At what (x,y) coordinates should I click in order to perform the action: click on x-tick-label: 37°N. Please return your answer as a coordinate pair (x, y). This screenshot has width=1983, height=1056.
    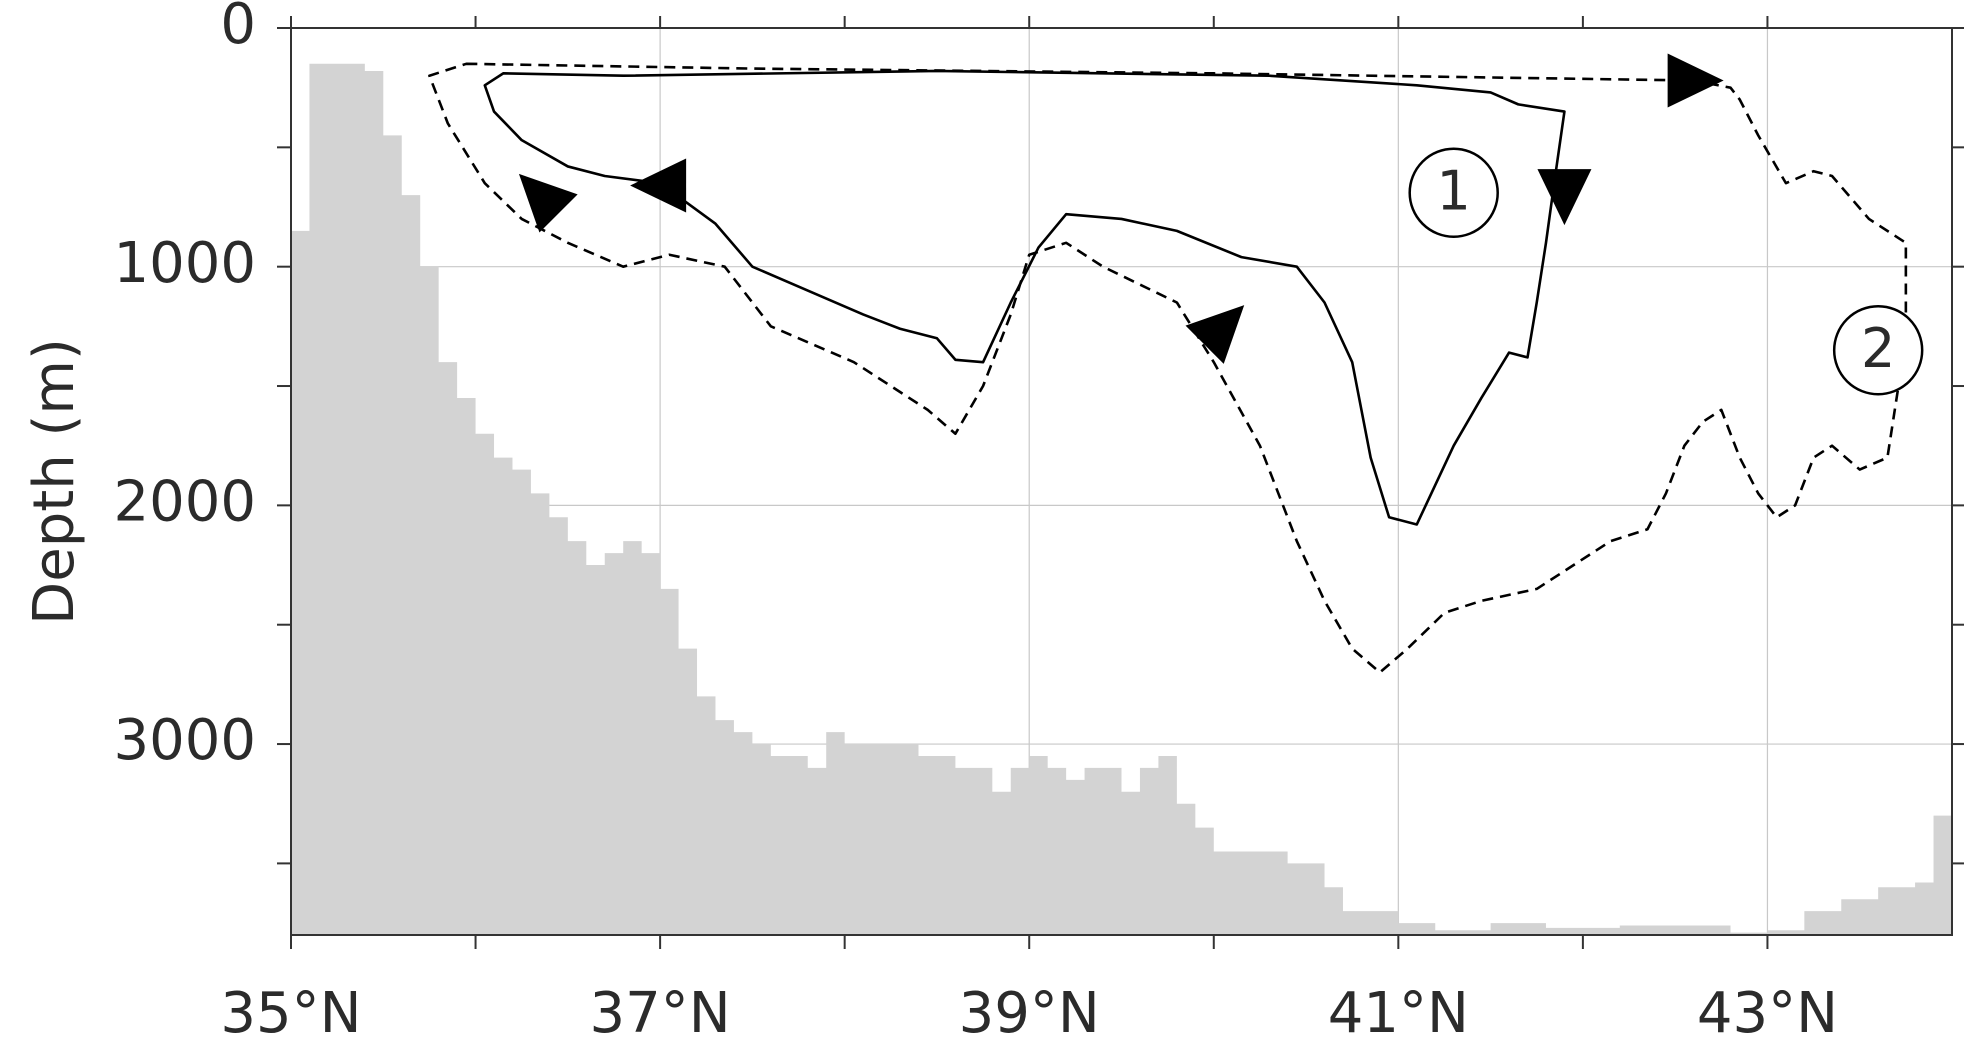
    Looking at the image, I should click on (660, 1013).